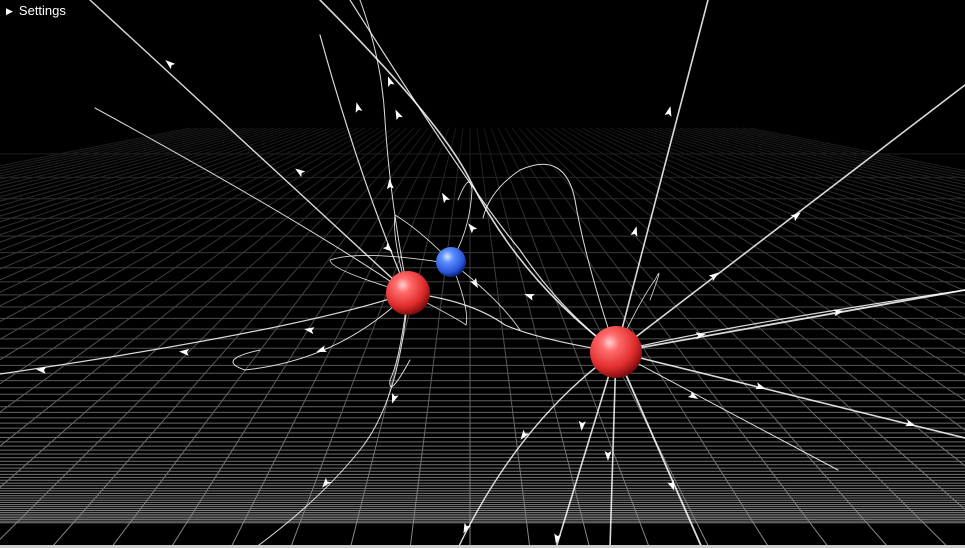 This screenshot has width=965, height=548. What do you see at coordinates (482, 546) in the screenshot?
I see `bottom-strip` at bounding box center [482, 546].